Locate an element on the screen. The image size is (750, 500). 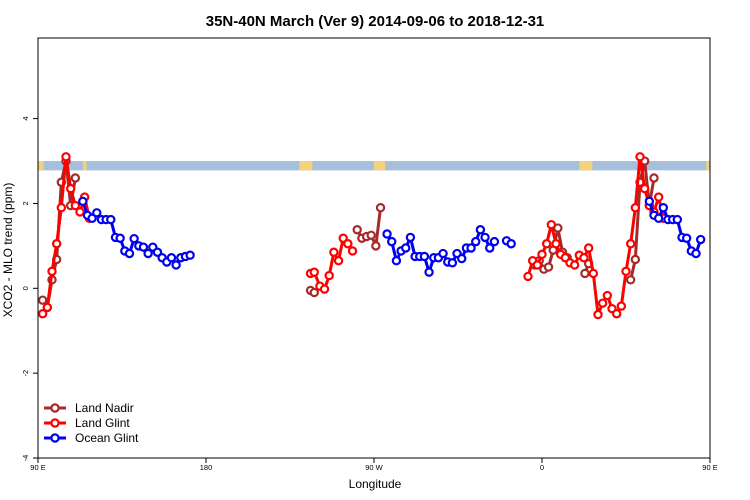
x-axis: 90 E 180 90 W 0 90 E is located at coordinates (374, 465).